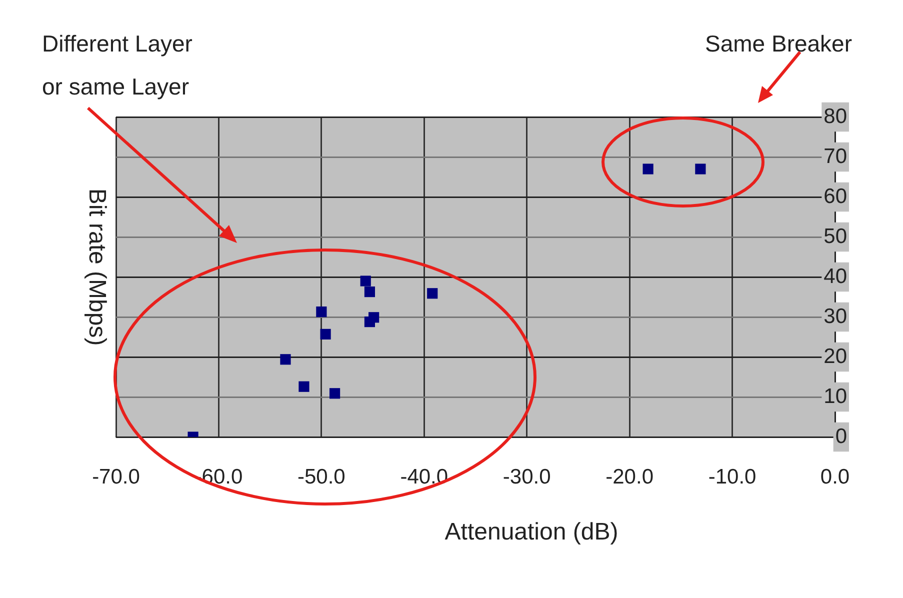 This screenshot has height=598, width=903. I want to click on y-axis-title: Bit rate (Mbps), so click(96, 267).